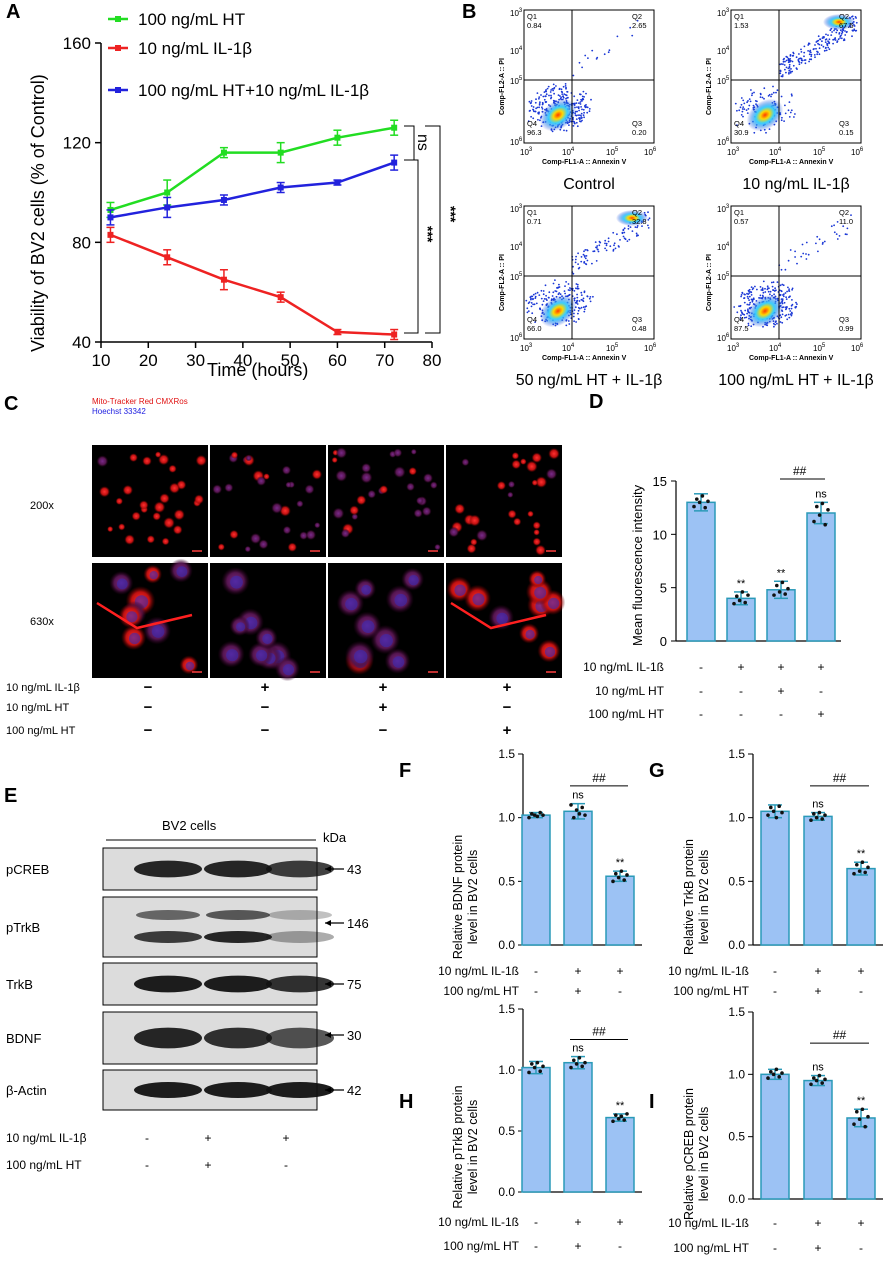 The width and height of the screenshot is (886, 1268). What do you see at coordinates (584, 162) in the screenshot?
I see `flow-x-axis-label: Comp-FL1-A :: Annexin V` at bounding box center [584, 162].